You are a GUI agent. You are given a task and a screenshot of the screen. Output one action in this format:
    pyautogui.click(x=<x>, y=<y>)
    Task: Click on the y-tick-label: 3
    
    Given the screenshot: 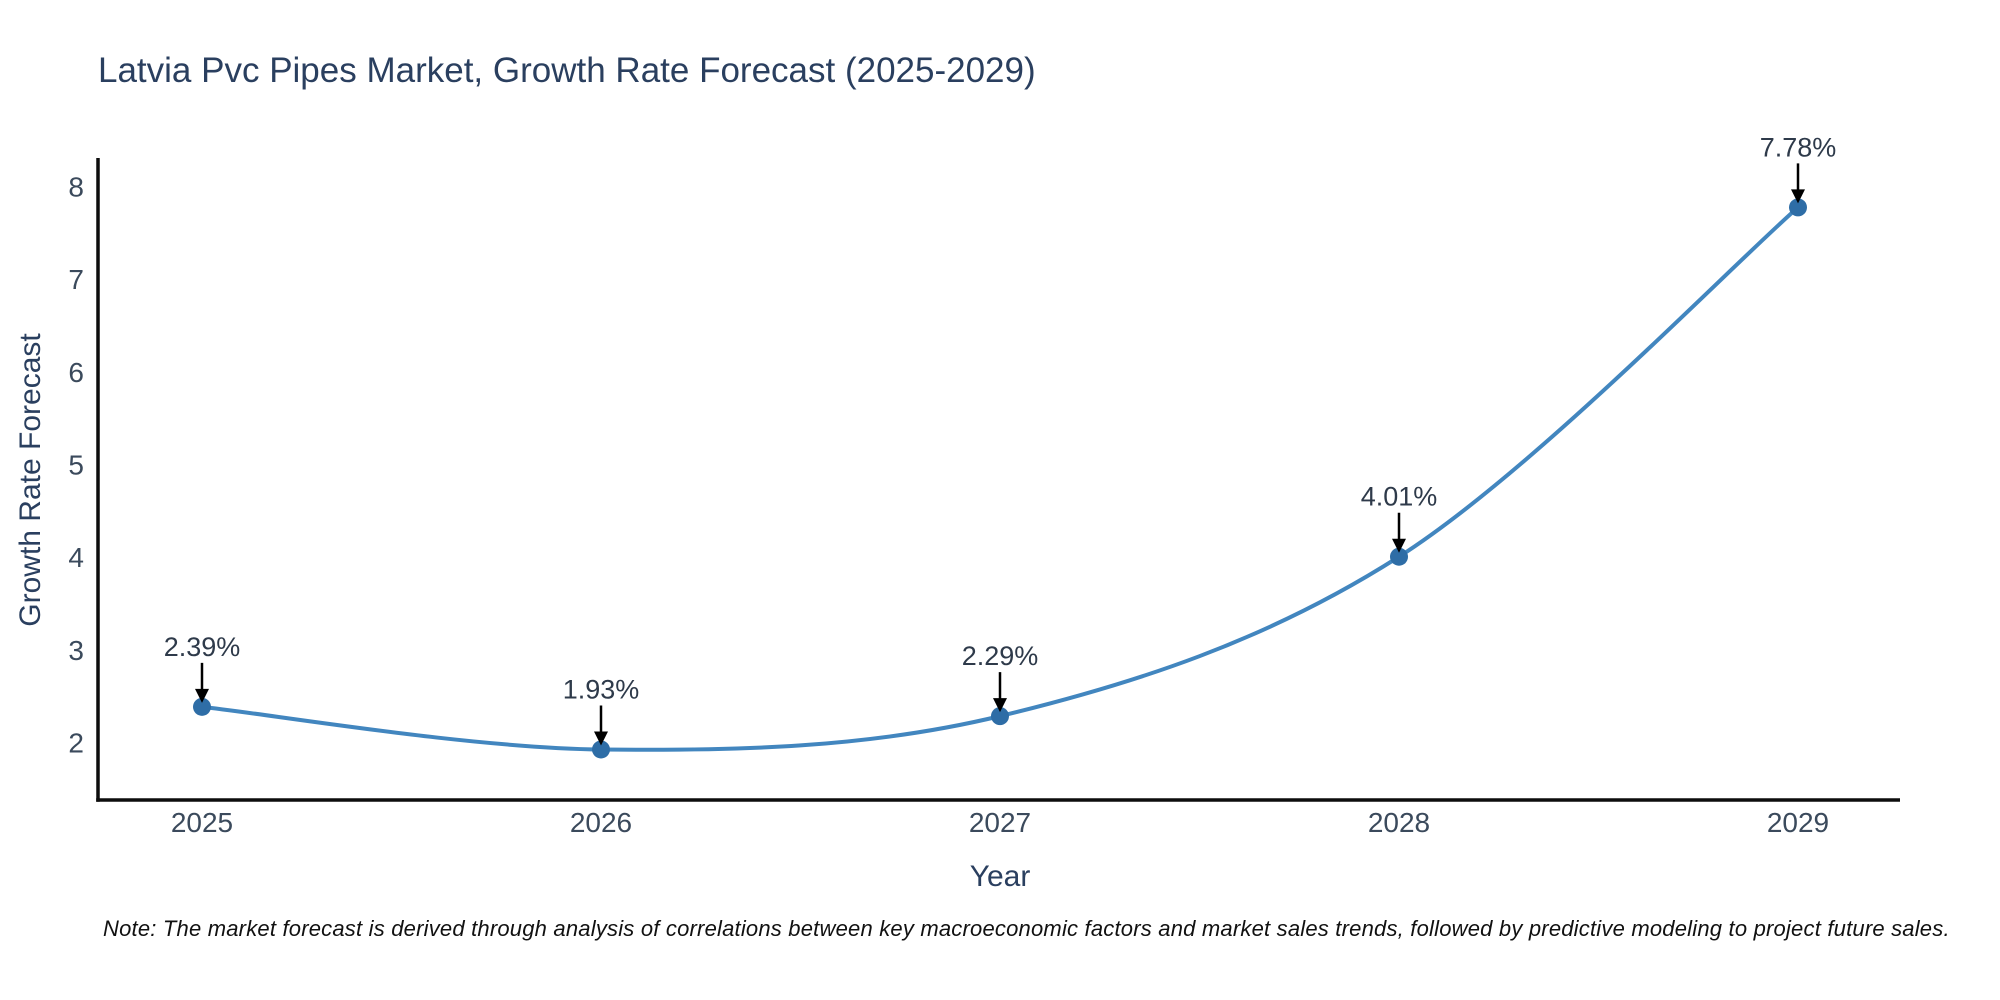 What is the action you would take?
    pyautogui.click(x=76, y=650)
    